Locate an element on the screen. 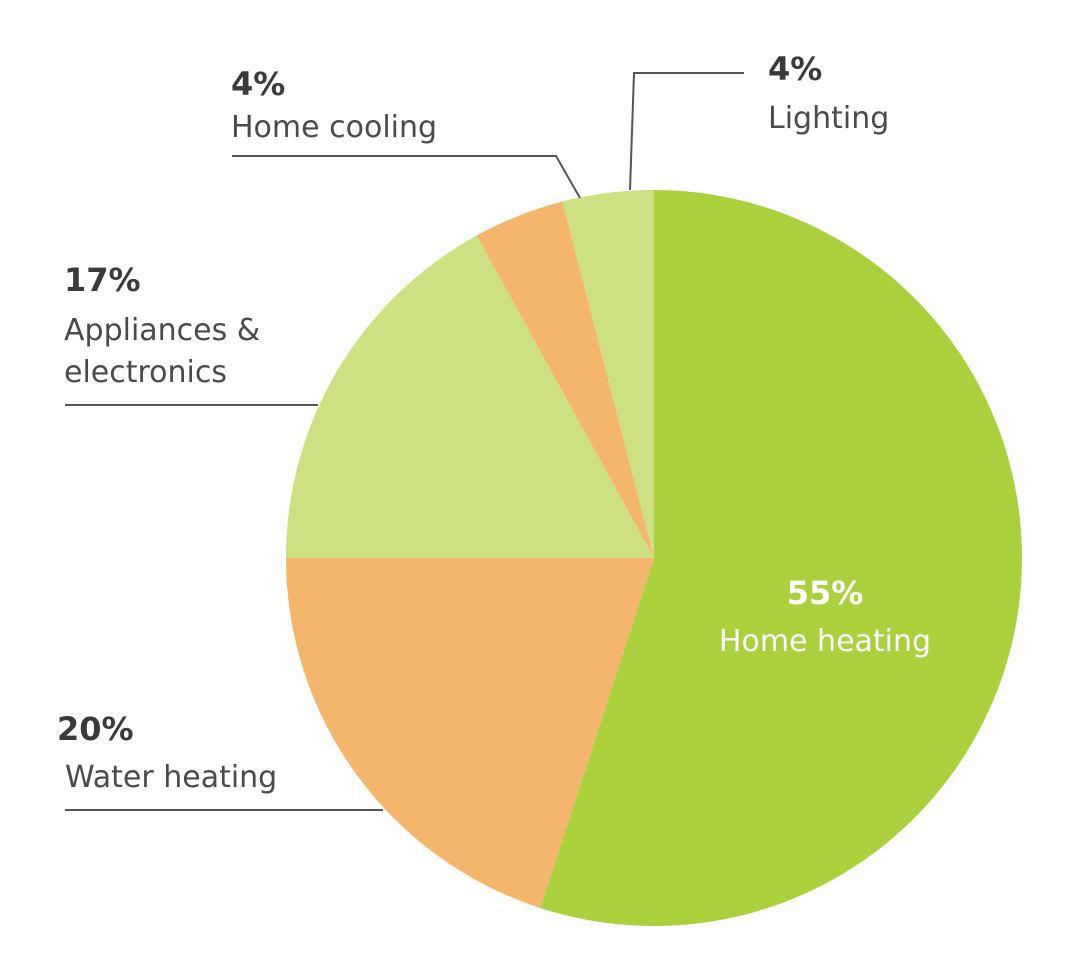 The image size is (1088, 960). slice-value-label-lighting: 4% is located at coordinates (795, 69).